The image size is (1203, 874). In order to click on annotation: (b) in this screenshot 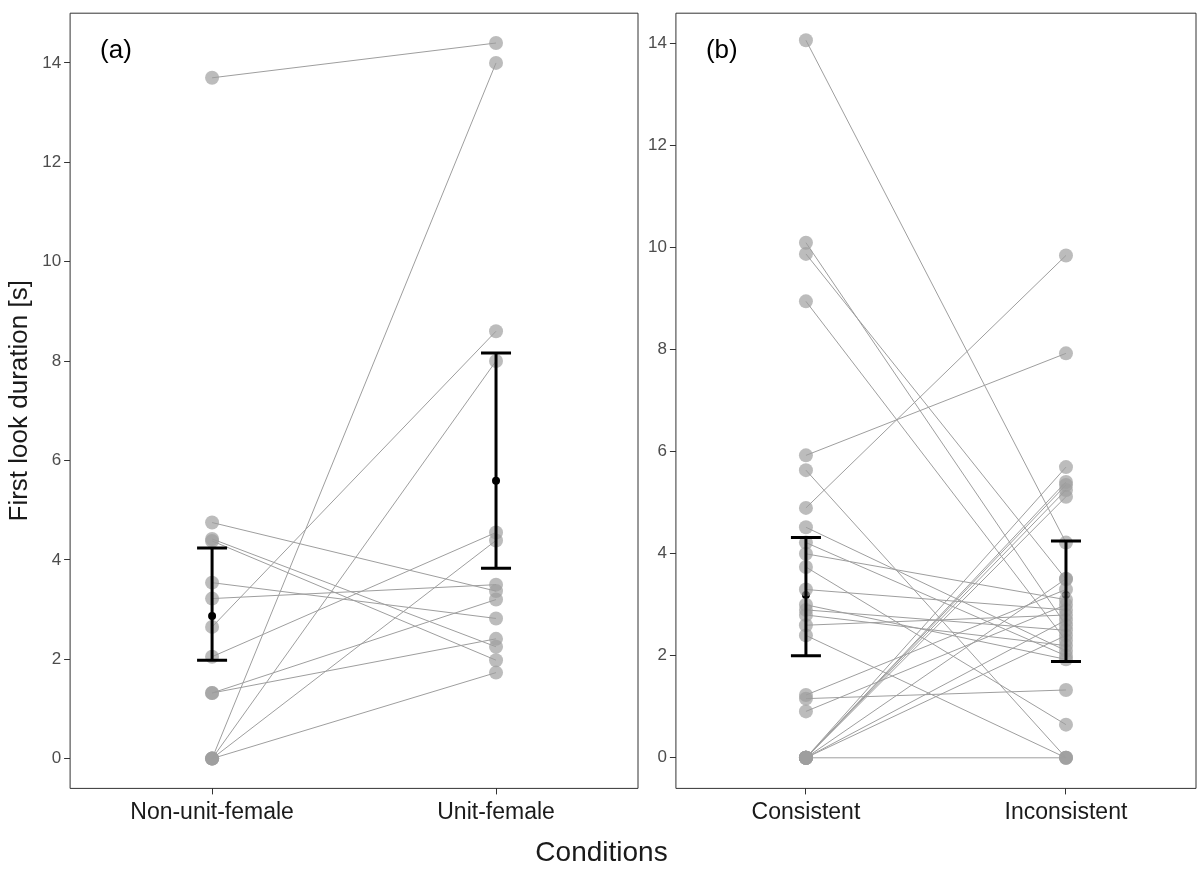, I will do `click(721, 49)`.